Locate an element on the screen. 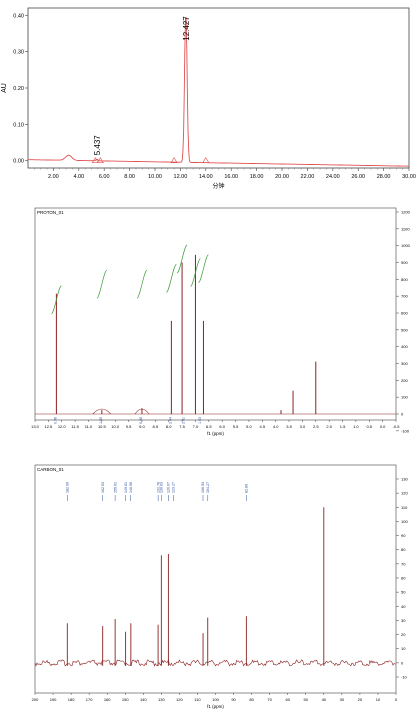  x-tick-label: 10 is located at coordinates (378, 699).